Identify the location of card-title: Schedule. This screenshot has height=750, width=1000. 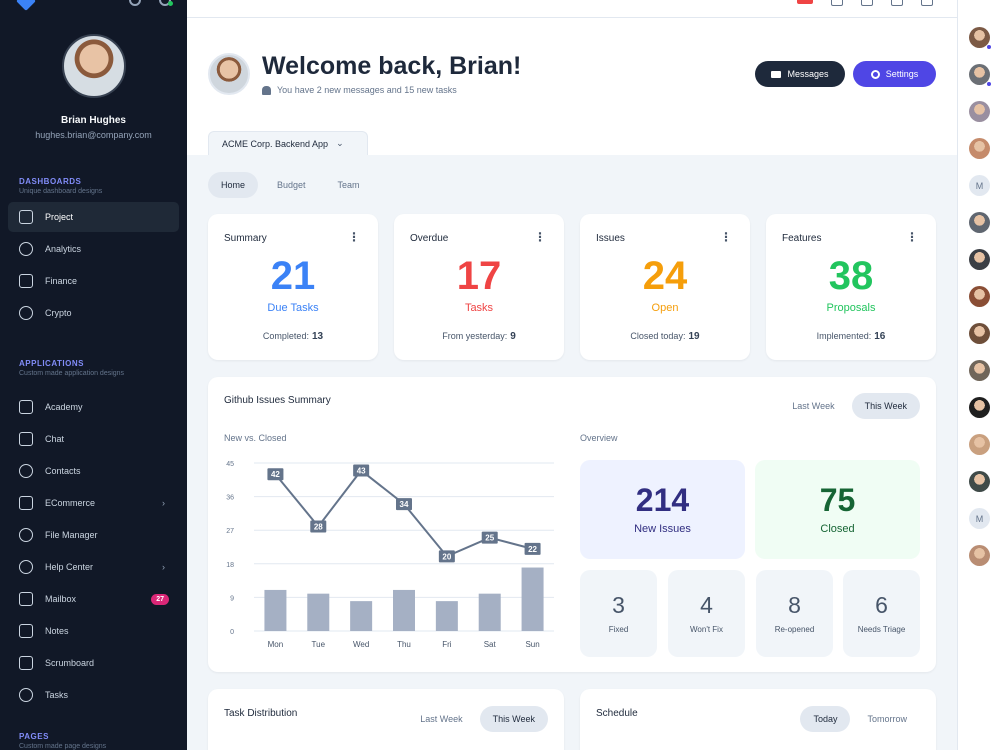
(617, 713).